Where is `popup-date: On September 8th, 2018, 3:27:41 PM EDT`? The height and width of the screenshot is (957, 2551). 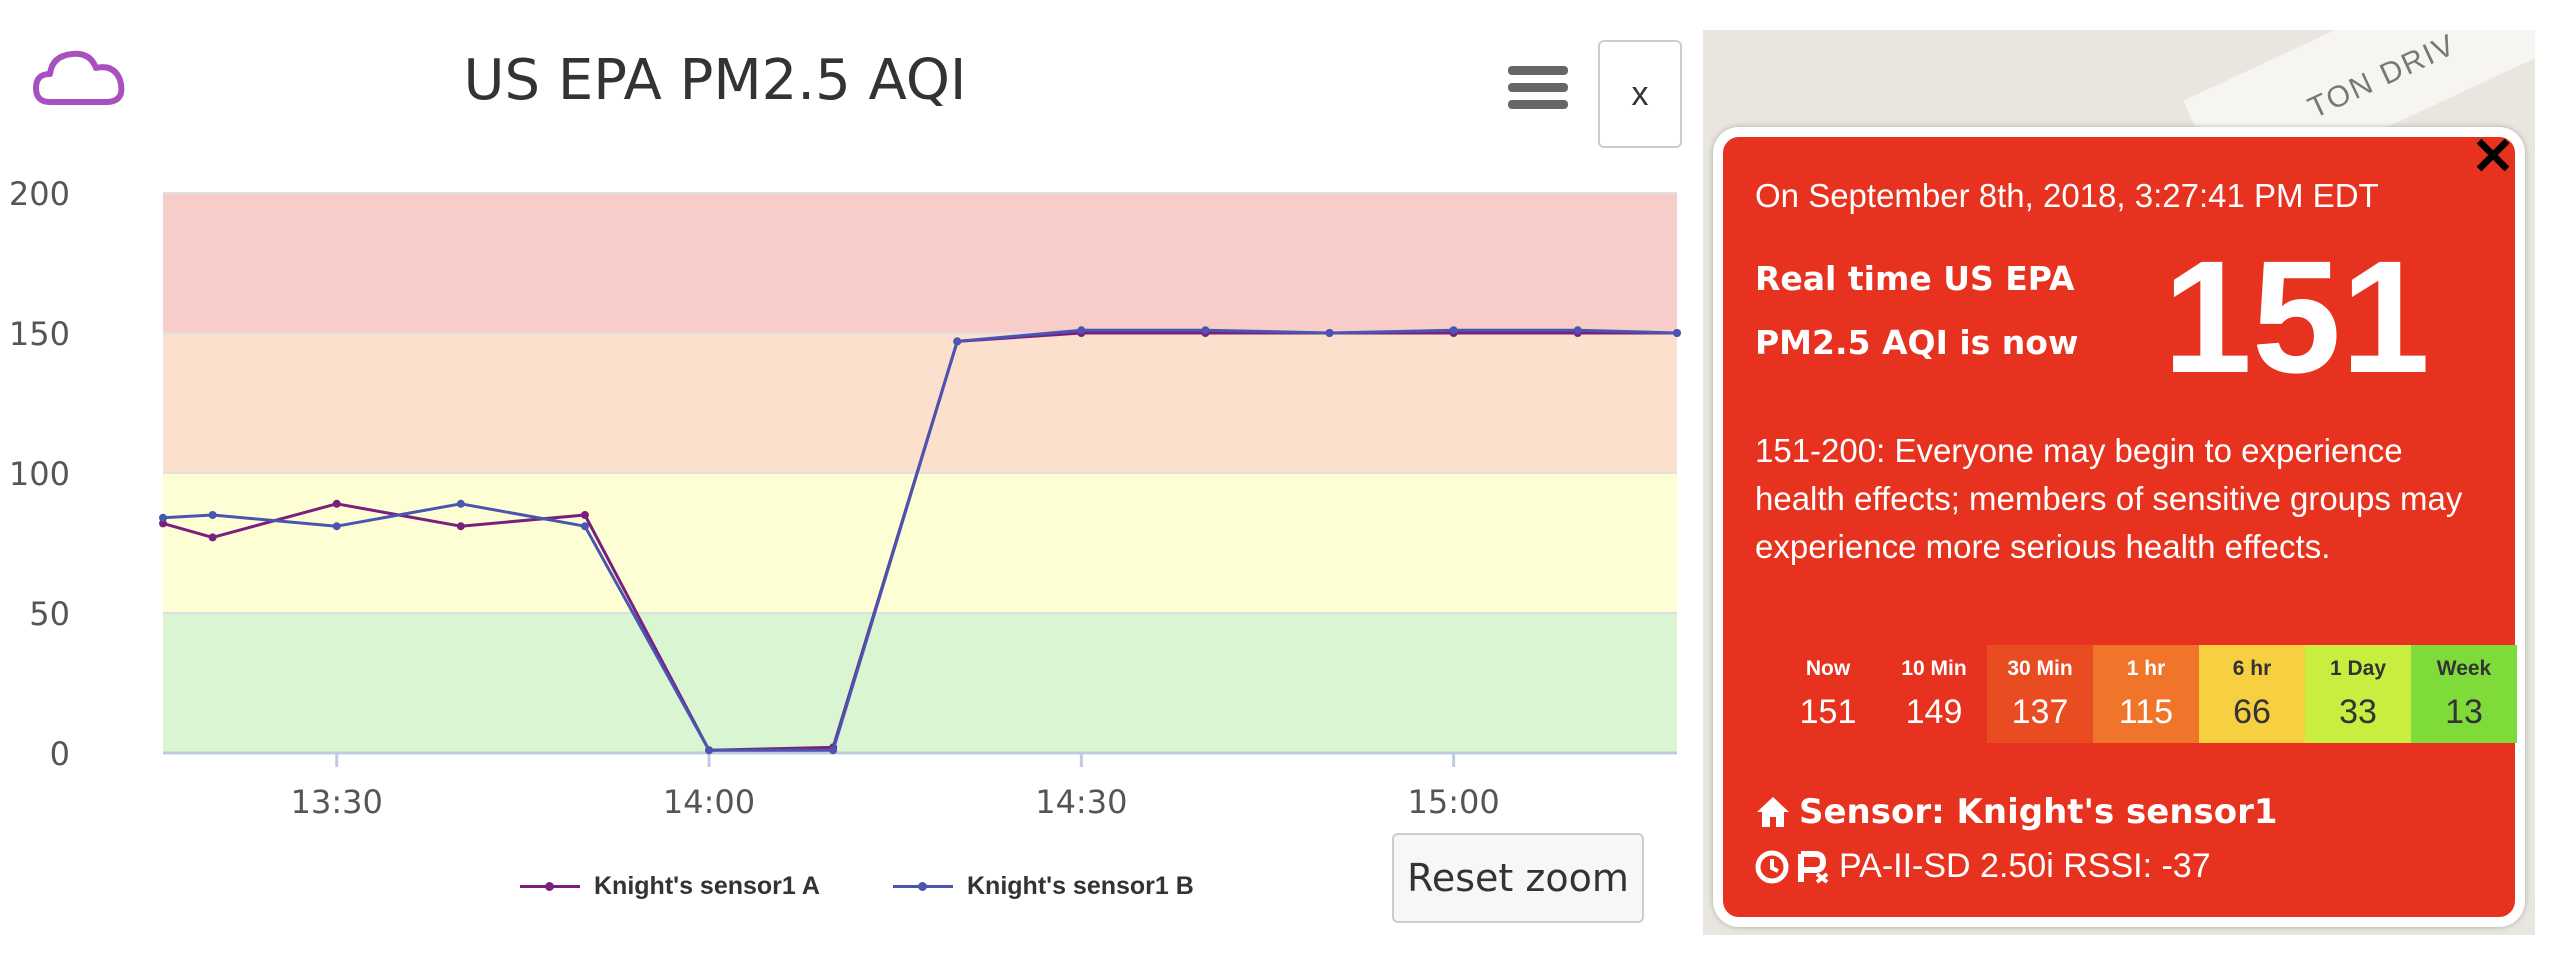
popup-date: On September 8th, 2018, 3:27:41 PM EDT is located at coordinates (2067, 195).